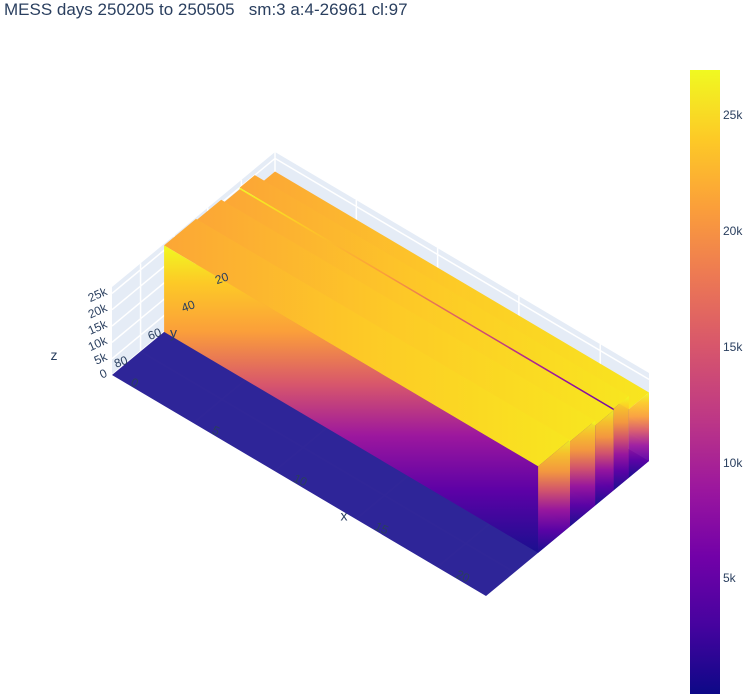  What do you see at coordinates (98, 294) in the screenshot?
I see `z-tick-label: 25k` at bounding box center [98, 294].